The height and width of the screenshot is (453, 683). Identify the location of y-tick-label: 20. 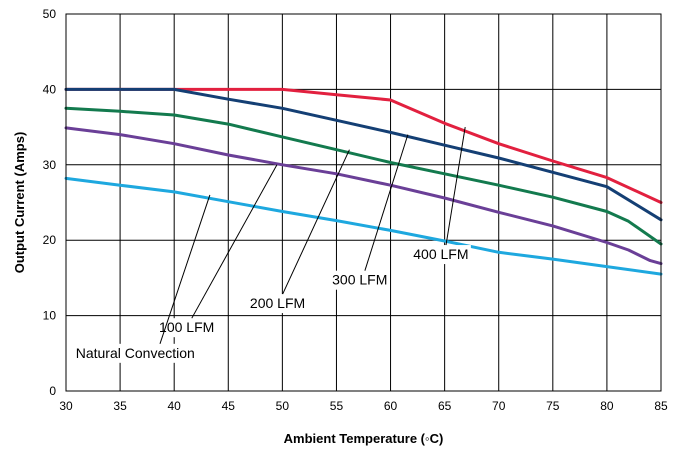
(50, 240).